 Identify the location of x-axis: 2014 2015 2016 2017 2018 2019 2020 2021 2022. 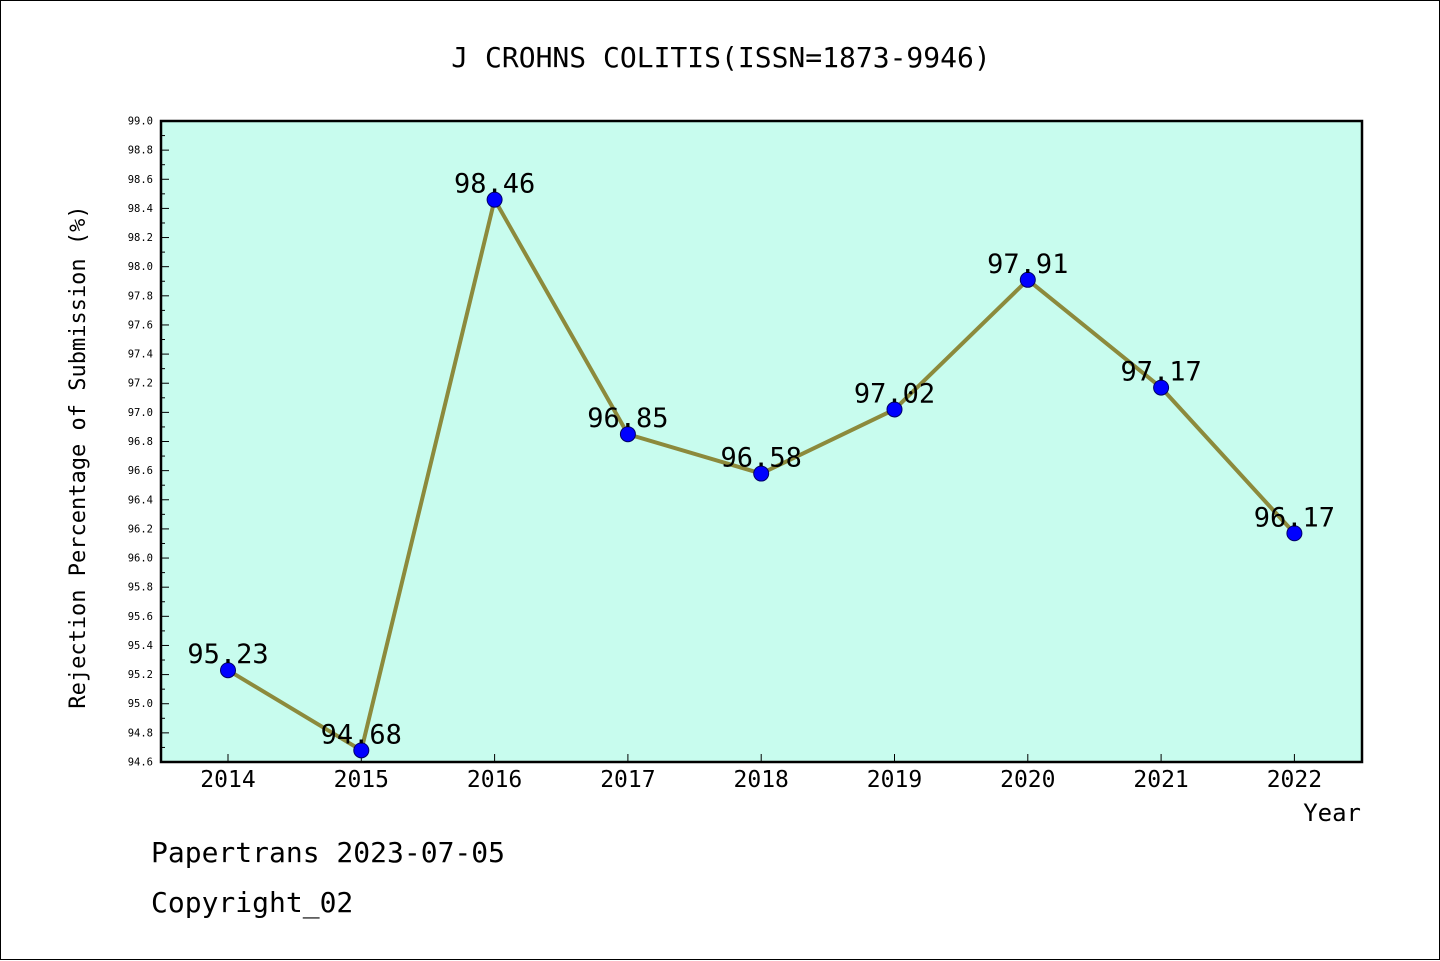
(761, 773).